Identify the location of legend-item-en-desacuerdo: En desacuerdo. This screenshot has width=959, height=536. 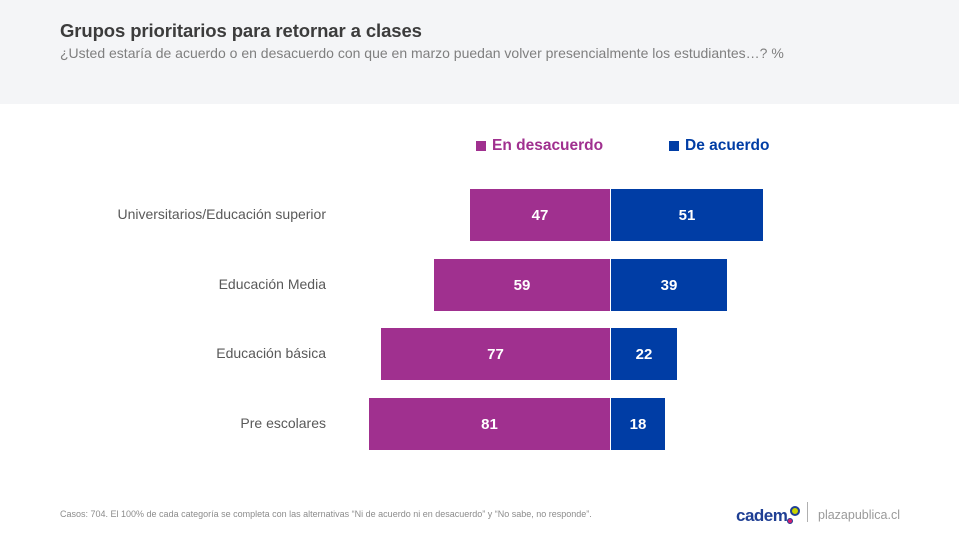
(539, 146).